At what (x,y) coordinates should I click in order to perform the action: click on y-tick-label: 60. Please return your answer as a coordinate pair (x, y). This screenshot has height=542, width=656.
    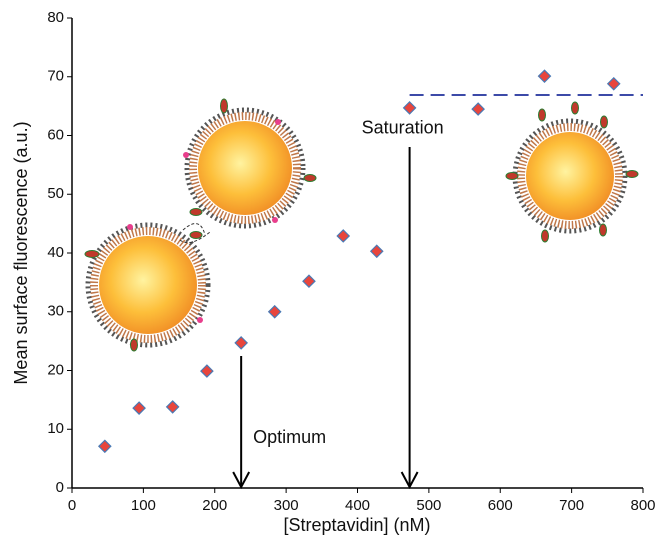
    Looking at the image, I should click on (55, 134).